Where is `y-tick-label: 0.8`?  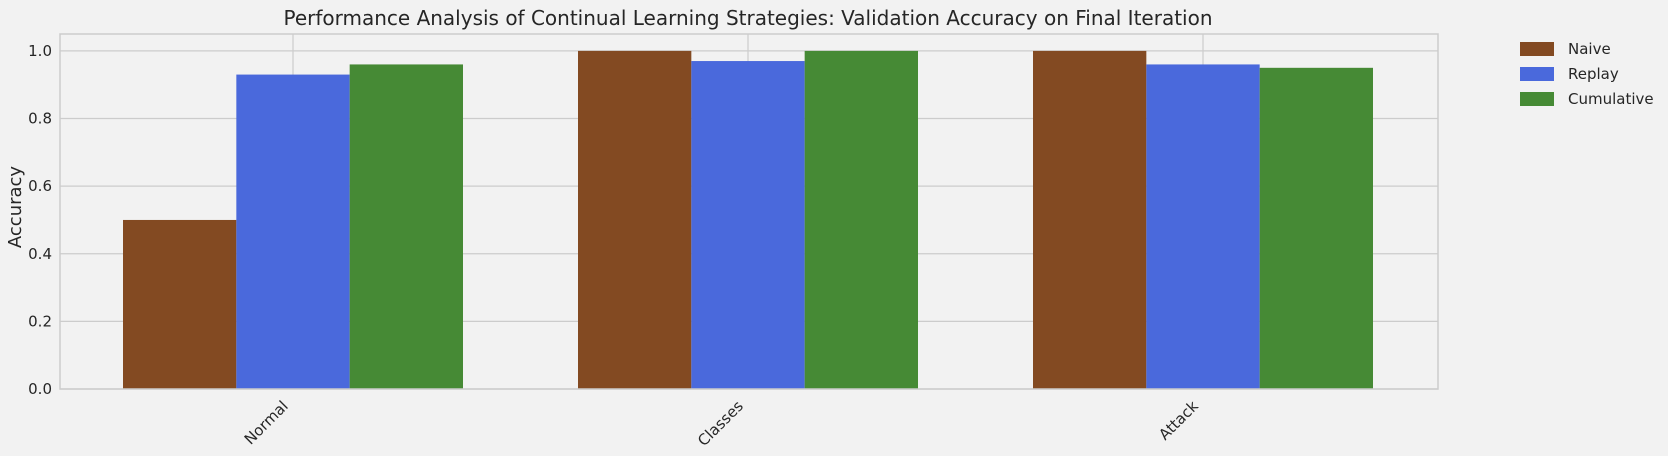 y-tick-label: 0.8 is located at coordinates (40, 119).